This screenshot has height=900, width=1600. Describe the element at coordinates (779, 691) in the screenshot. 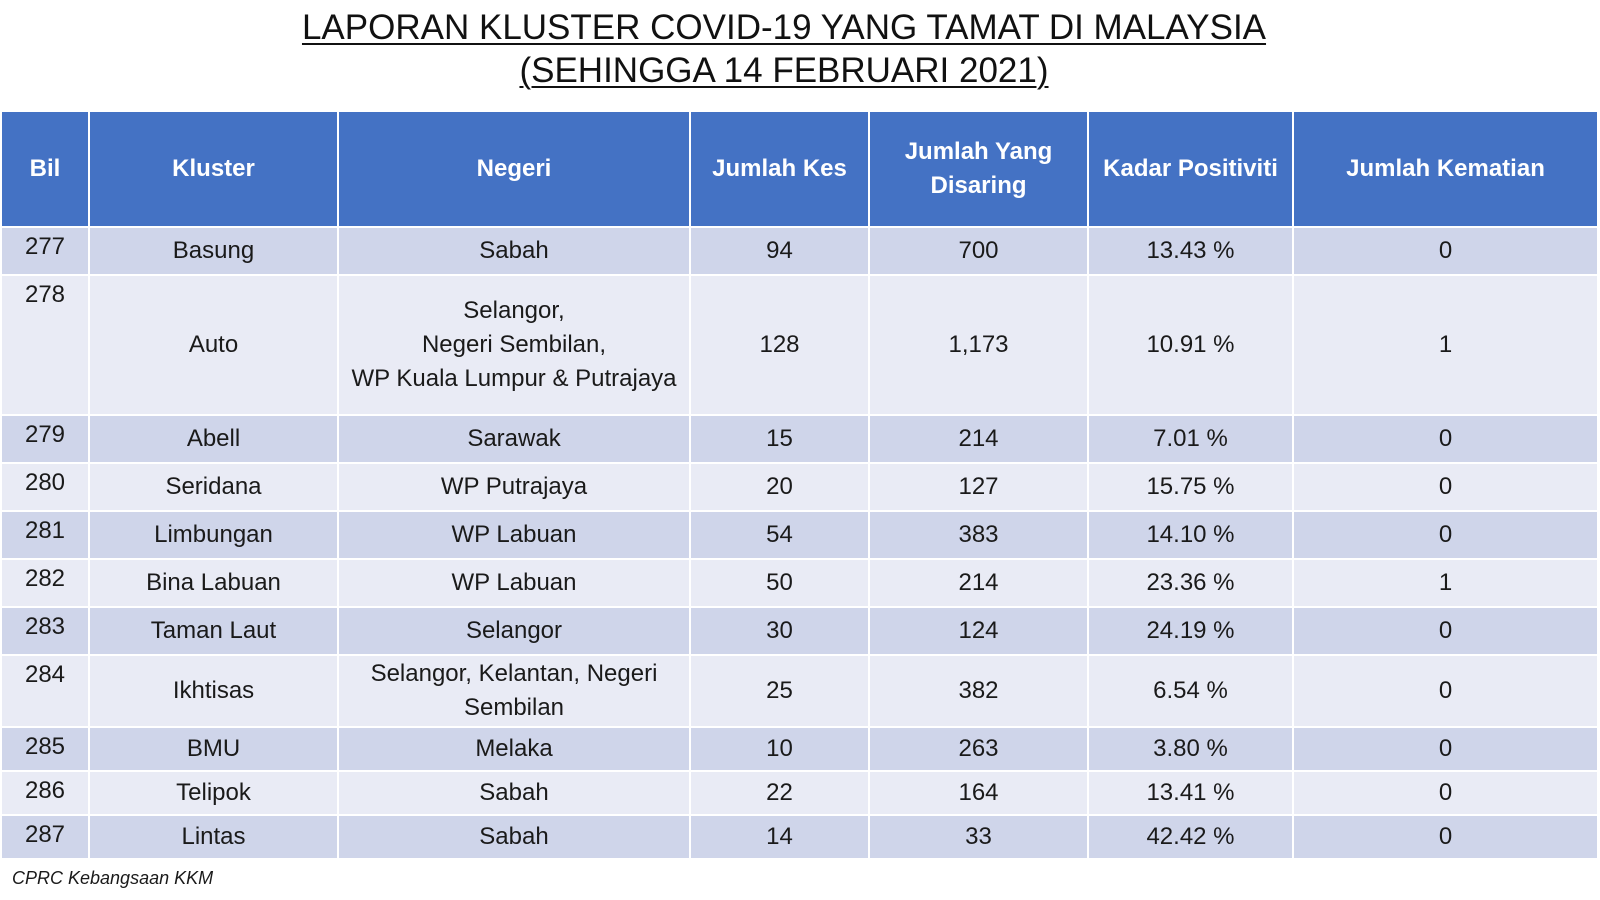

I see `cell-jumlah-kes: 25` at that location.